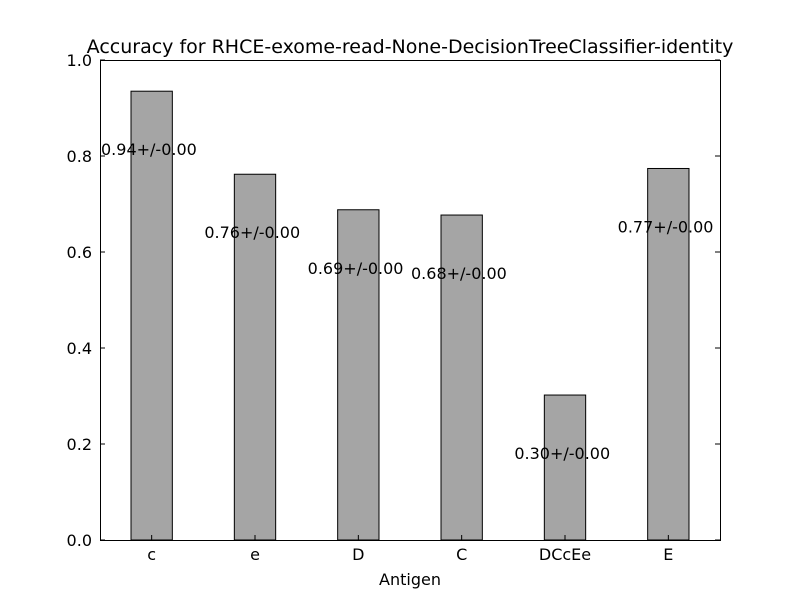 Image resolution: width=800 pixels, height=600 pixels. What do you see at coordinates (461, 554) in the screenshot?
I see `x-tick-label: C` at bounding box center [461, 554].